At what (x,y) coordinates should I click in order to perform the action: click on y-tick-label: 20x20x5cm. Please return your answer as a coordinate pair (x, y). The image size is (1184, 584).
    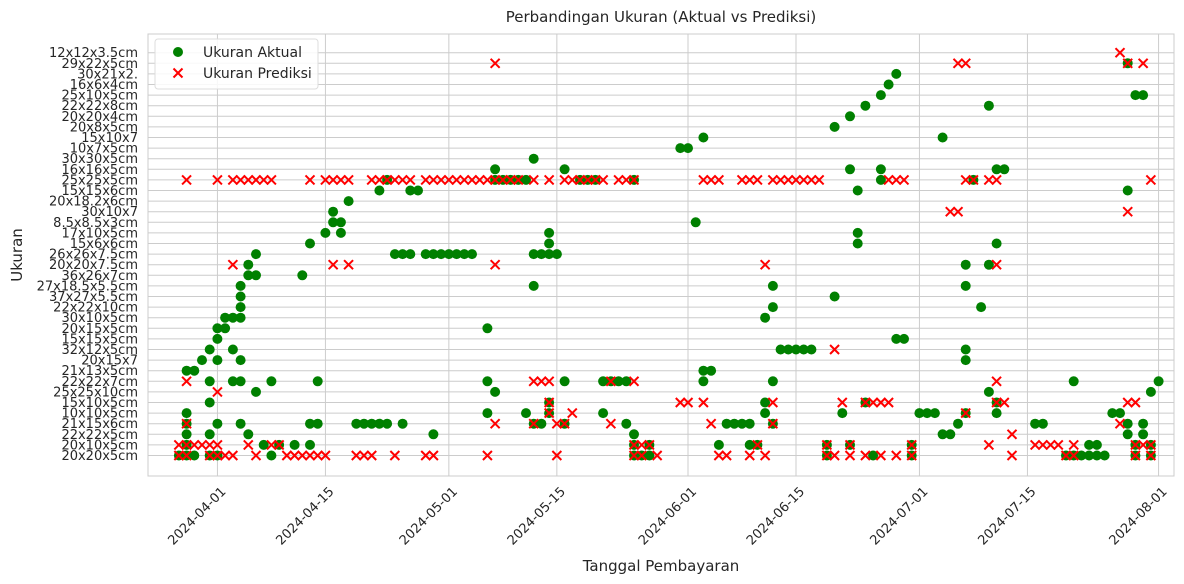
    Looking at the image, I should click on (99, 456).